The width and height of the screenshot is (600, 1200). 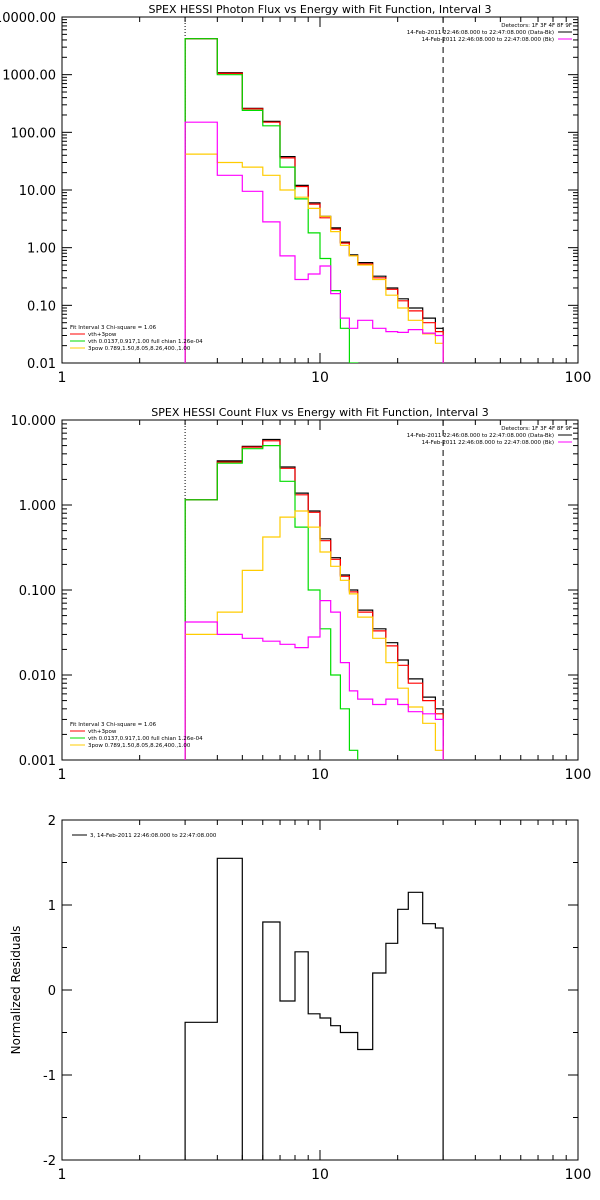 I want to click on y-axis-label: Normalized Residuals, so click(x=16, y=990).